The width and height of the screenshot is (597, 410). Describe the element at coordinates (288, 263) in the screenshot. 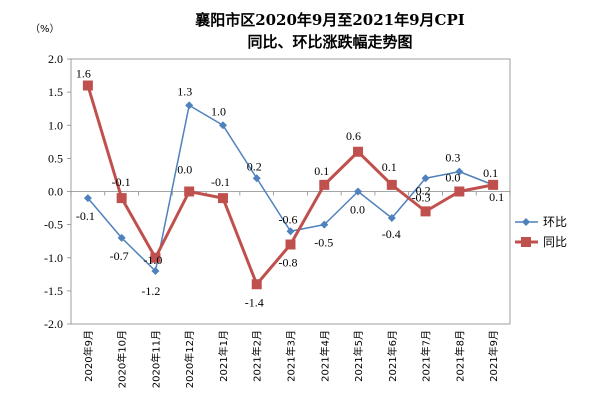

I see `series-1-data-label: -0.8` at that location.